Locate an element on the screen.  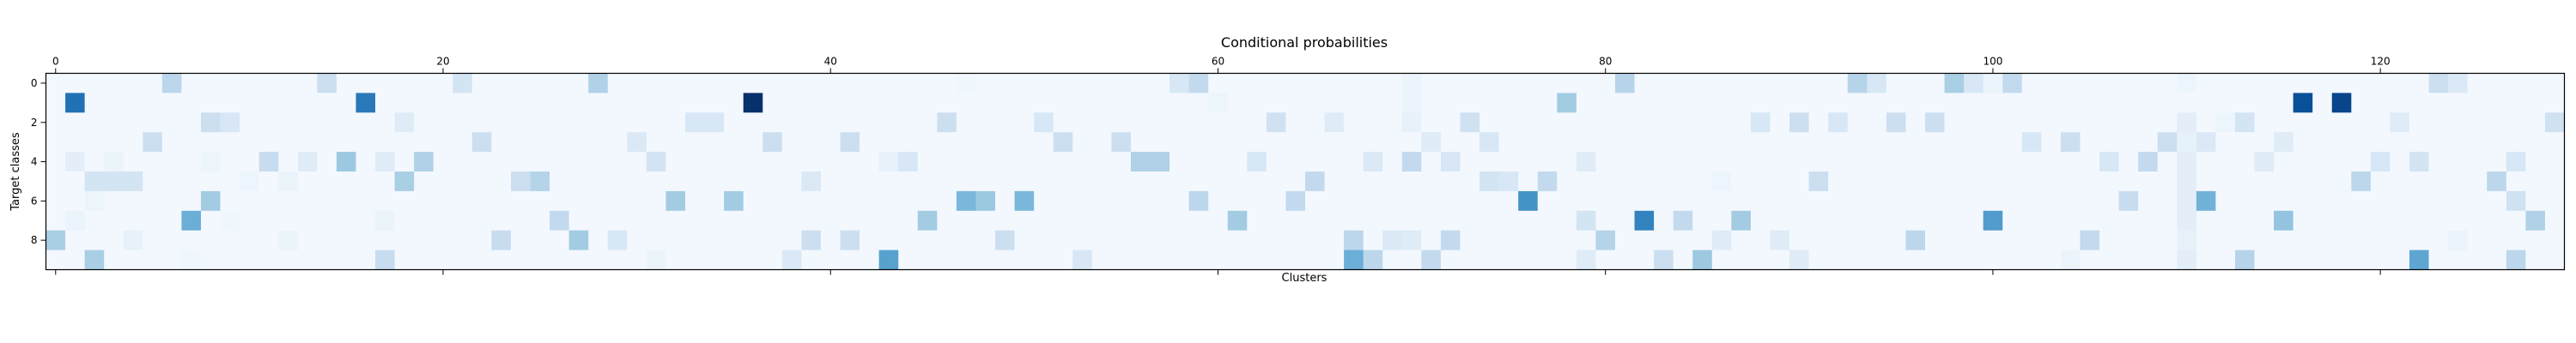
heatmap-cell-r9-c22 is located at coordinates (481, 260).